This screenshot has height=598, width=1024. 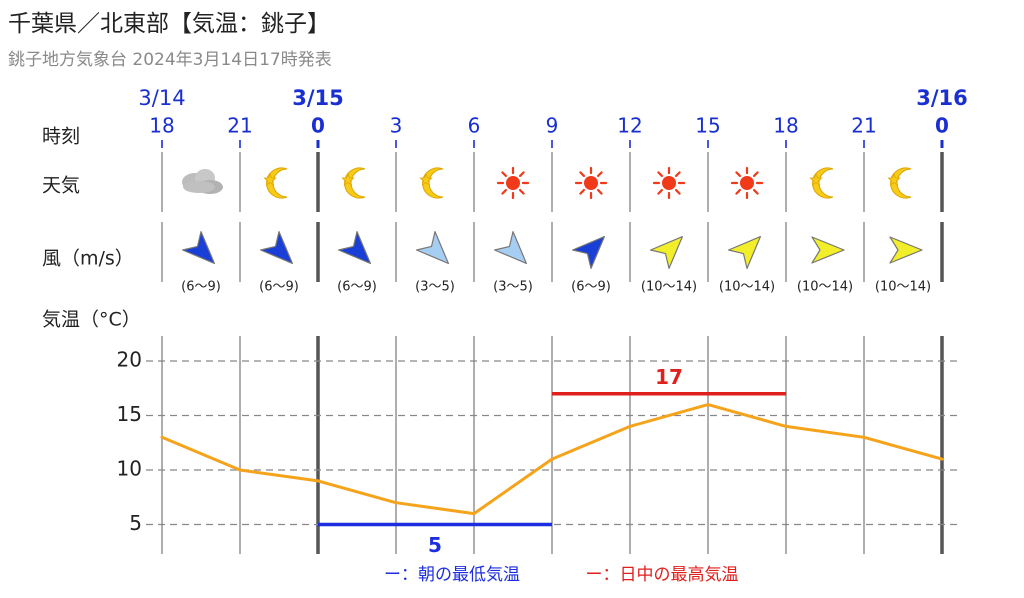 What do you see at coordinates (942, 98) in the screenshot?
I see `date-label: 3/16` at bounding box center [942, 98].